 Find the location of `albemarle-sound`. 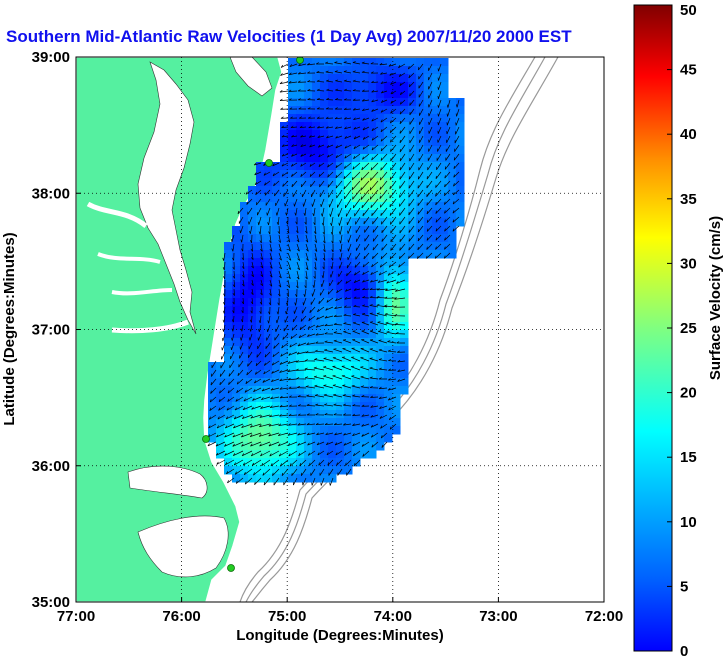

albemarle-sound is located at coordinates (167, 482).